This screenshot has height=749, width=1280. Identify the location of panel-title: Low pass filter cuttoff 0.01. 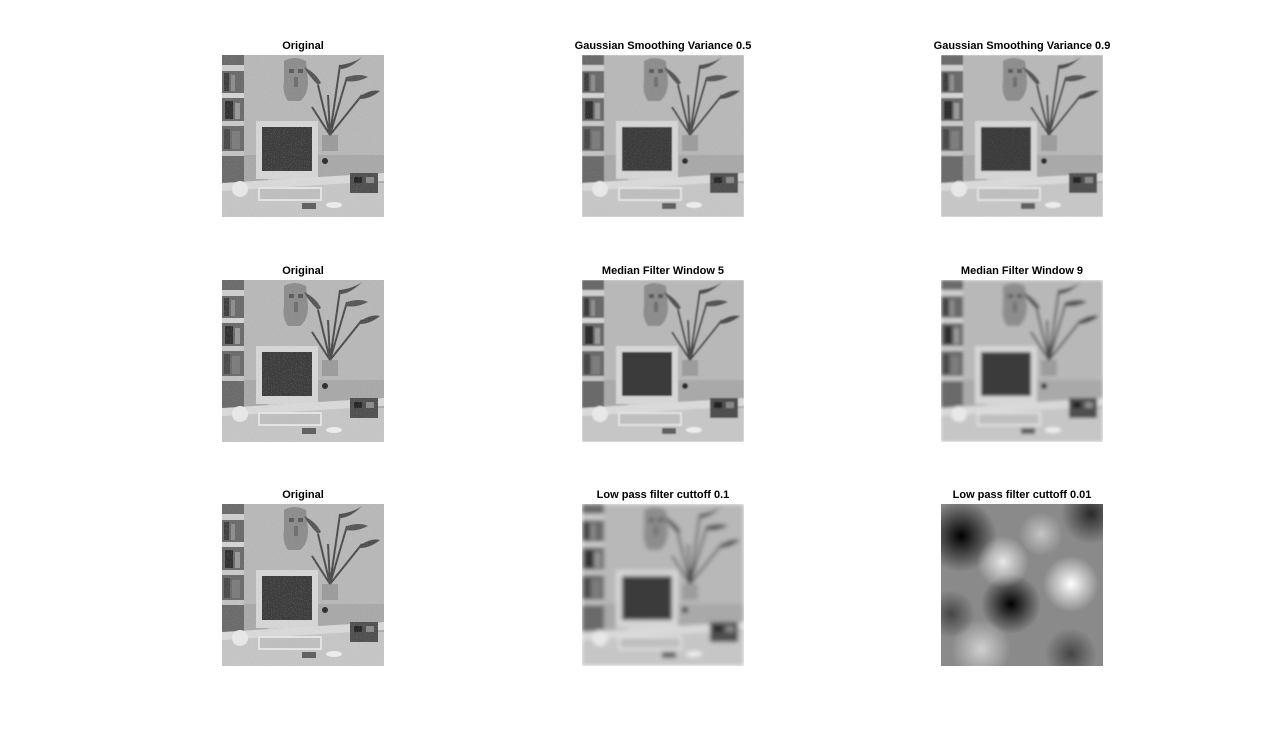
(1022, 495).